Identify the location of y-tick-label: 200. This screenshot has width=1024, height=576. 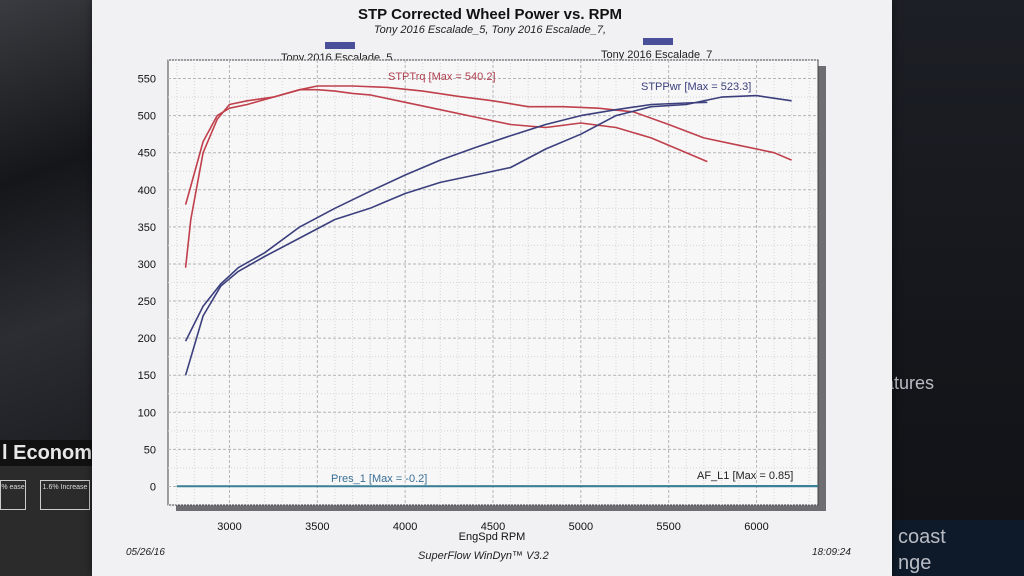
(147, 339).